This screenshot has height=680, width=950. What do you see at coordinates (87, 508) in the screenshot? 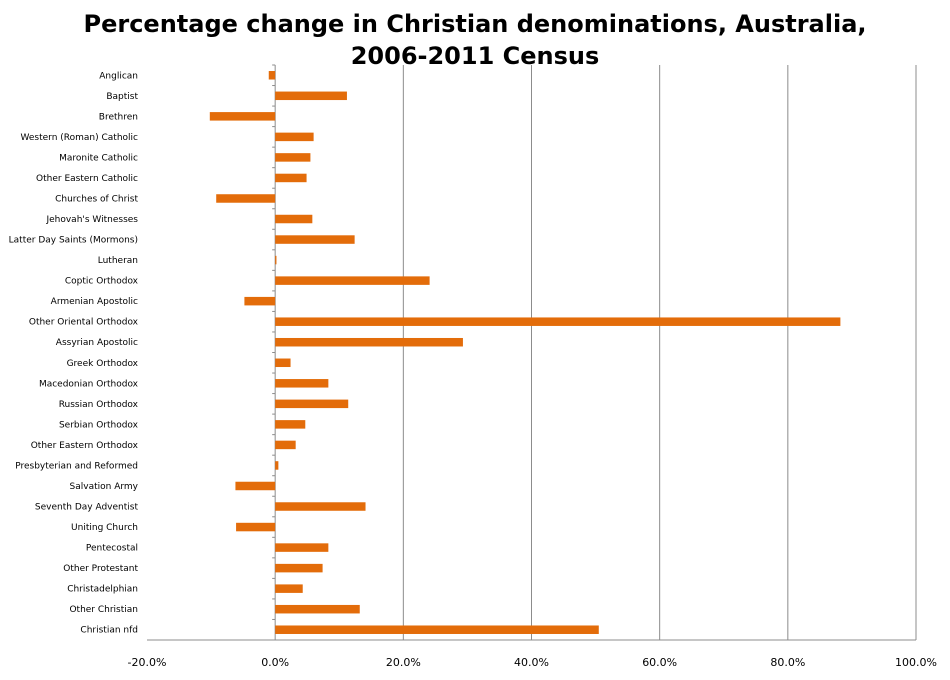
I see `category-label-21: Seventh Day Adventist` at bounding box center [87, 508].